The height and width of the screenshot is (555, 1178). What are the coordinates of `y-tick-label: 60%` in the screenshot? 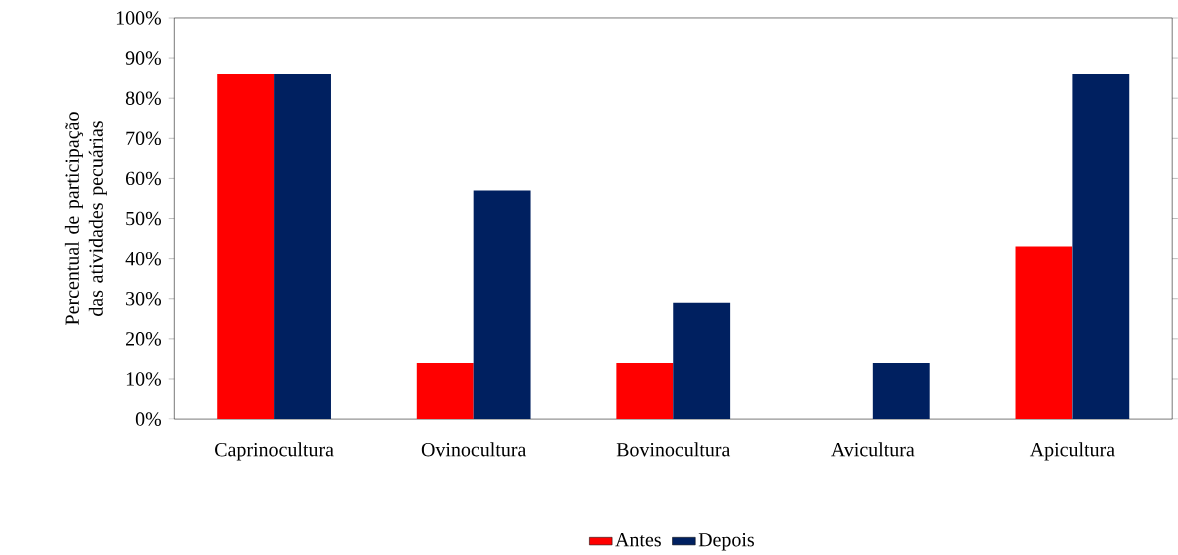 It's located at (143, 178).